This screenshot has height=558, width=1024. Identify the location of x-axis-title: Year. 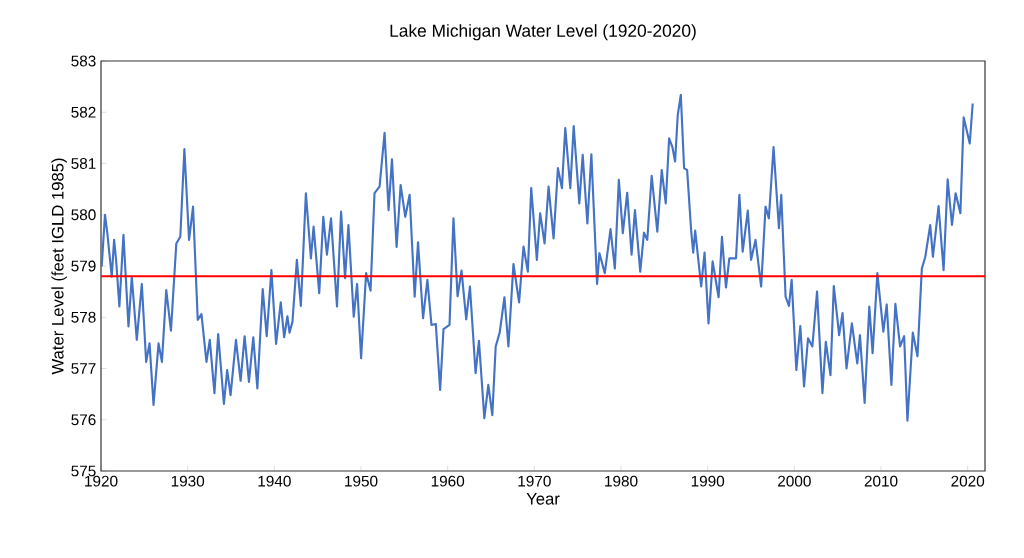
(543, 499).